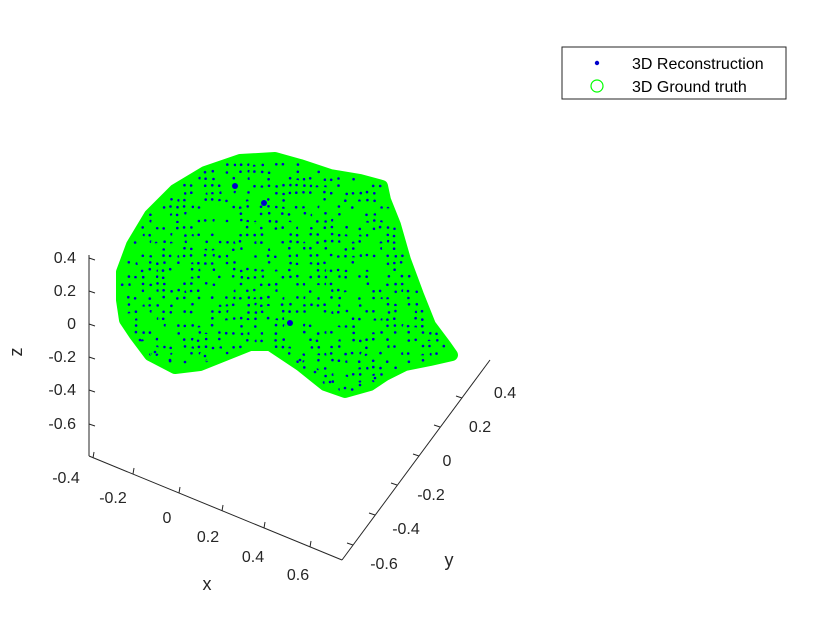 This screenshot has height=630, width=840. What do you see at coordinates (65, 258) in the screenshot?
I see `z-tick-label: 0.4` at bounding box center [65, 258].